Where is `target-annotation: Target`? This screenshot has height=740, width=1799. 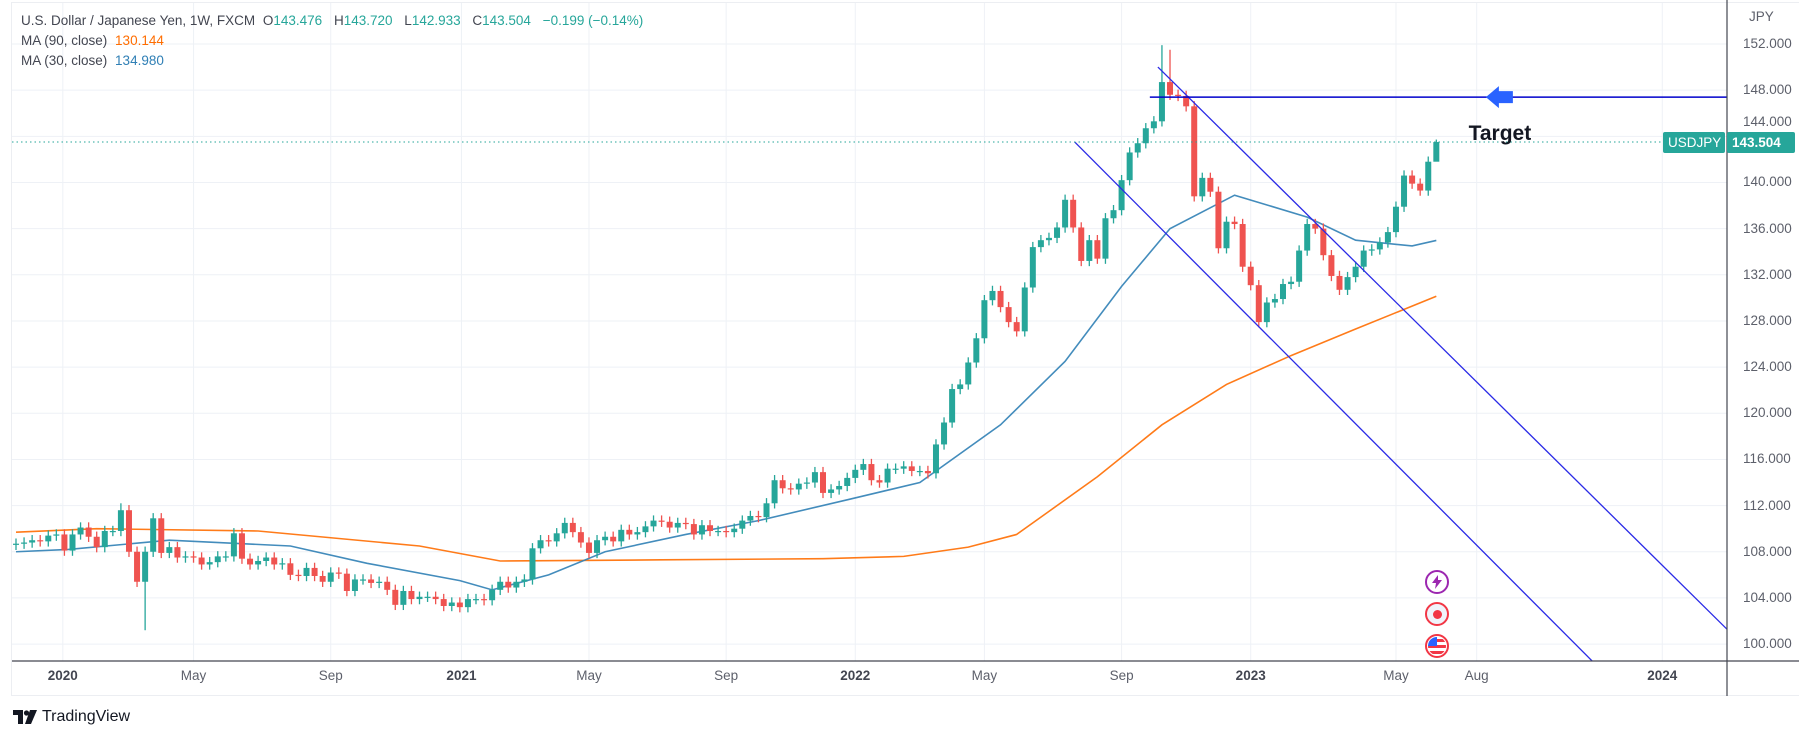 target-annotation: Target is located at coordinates (1500, 134).